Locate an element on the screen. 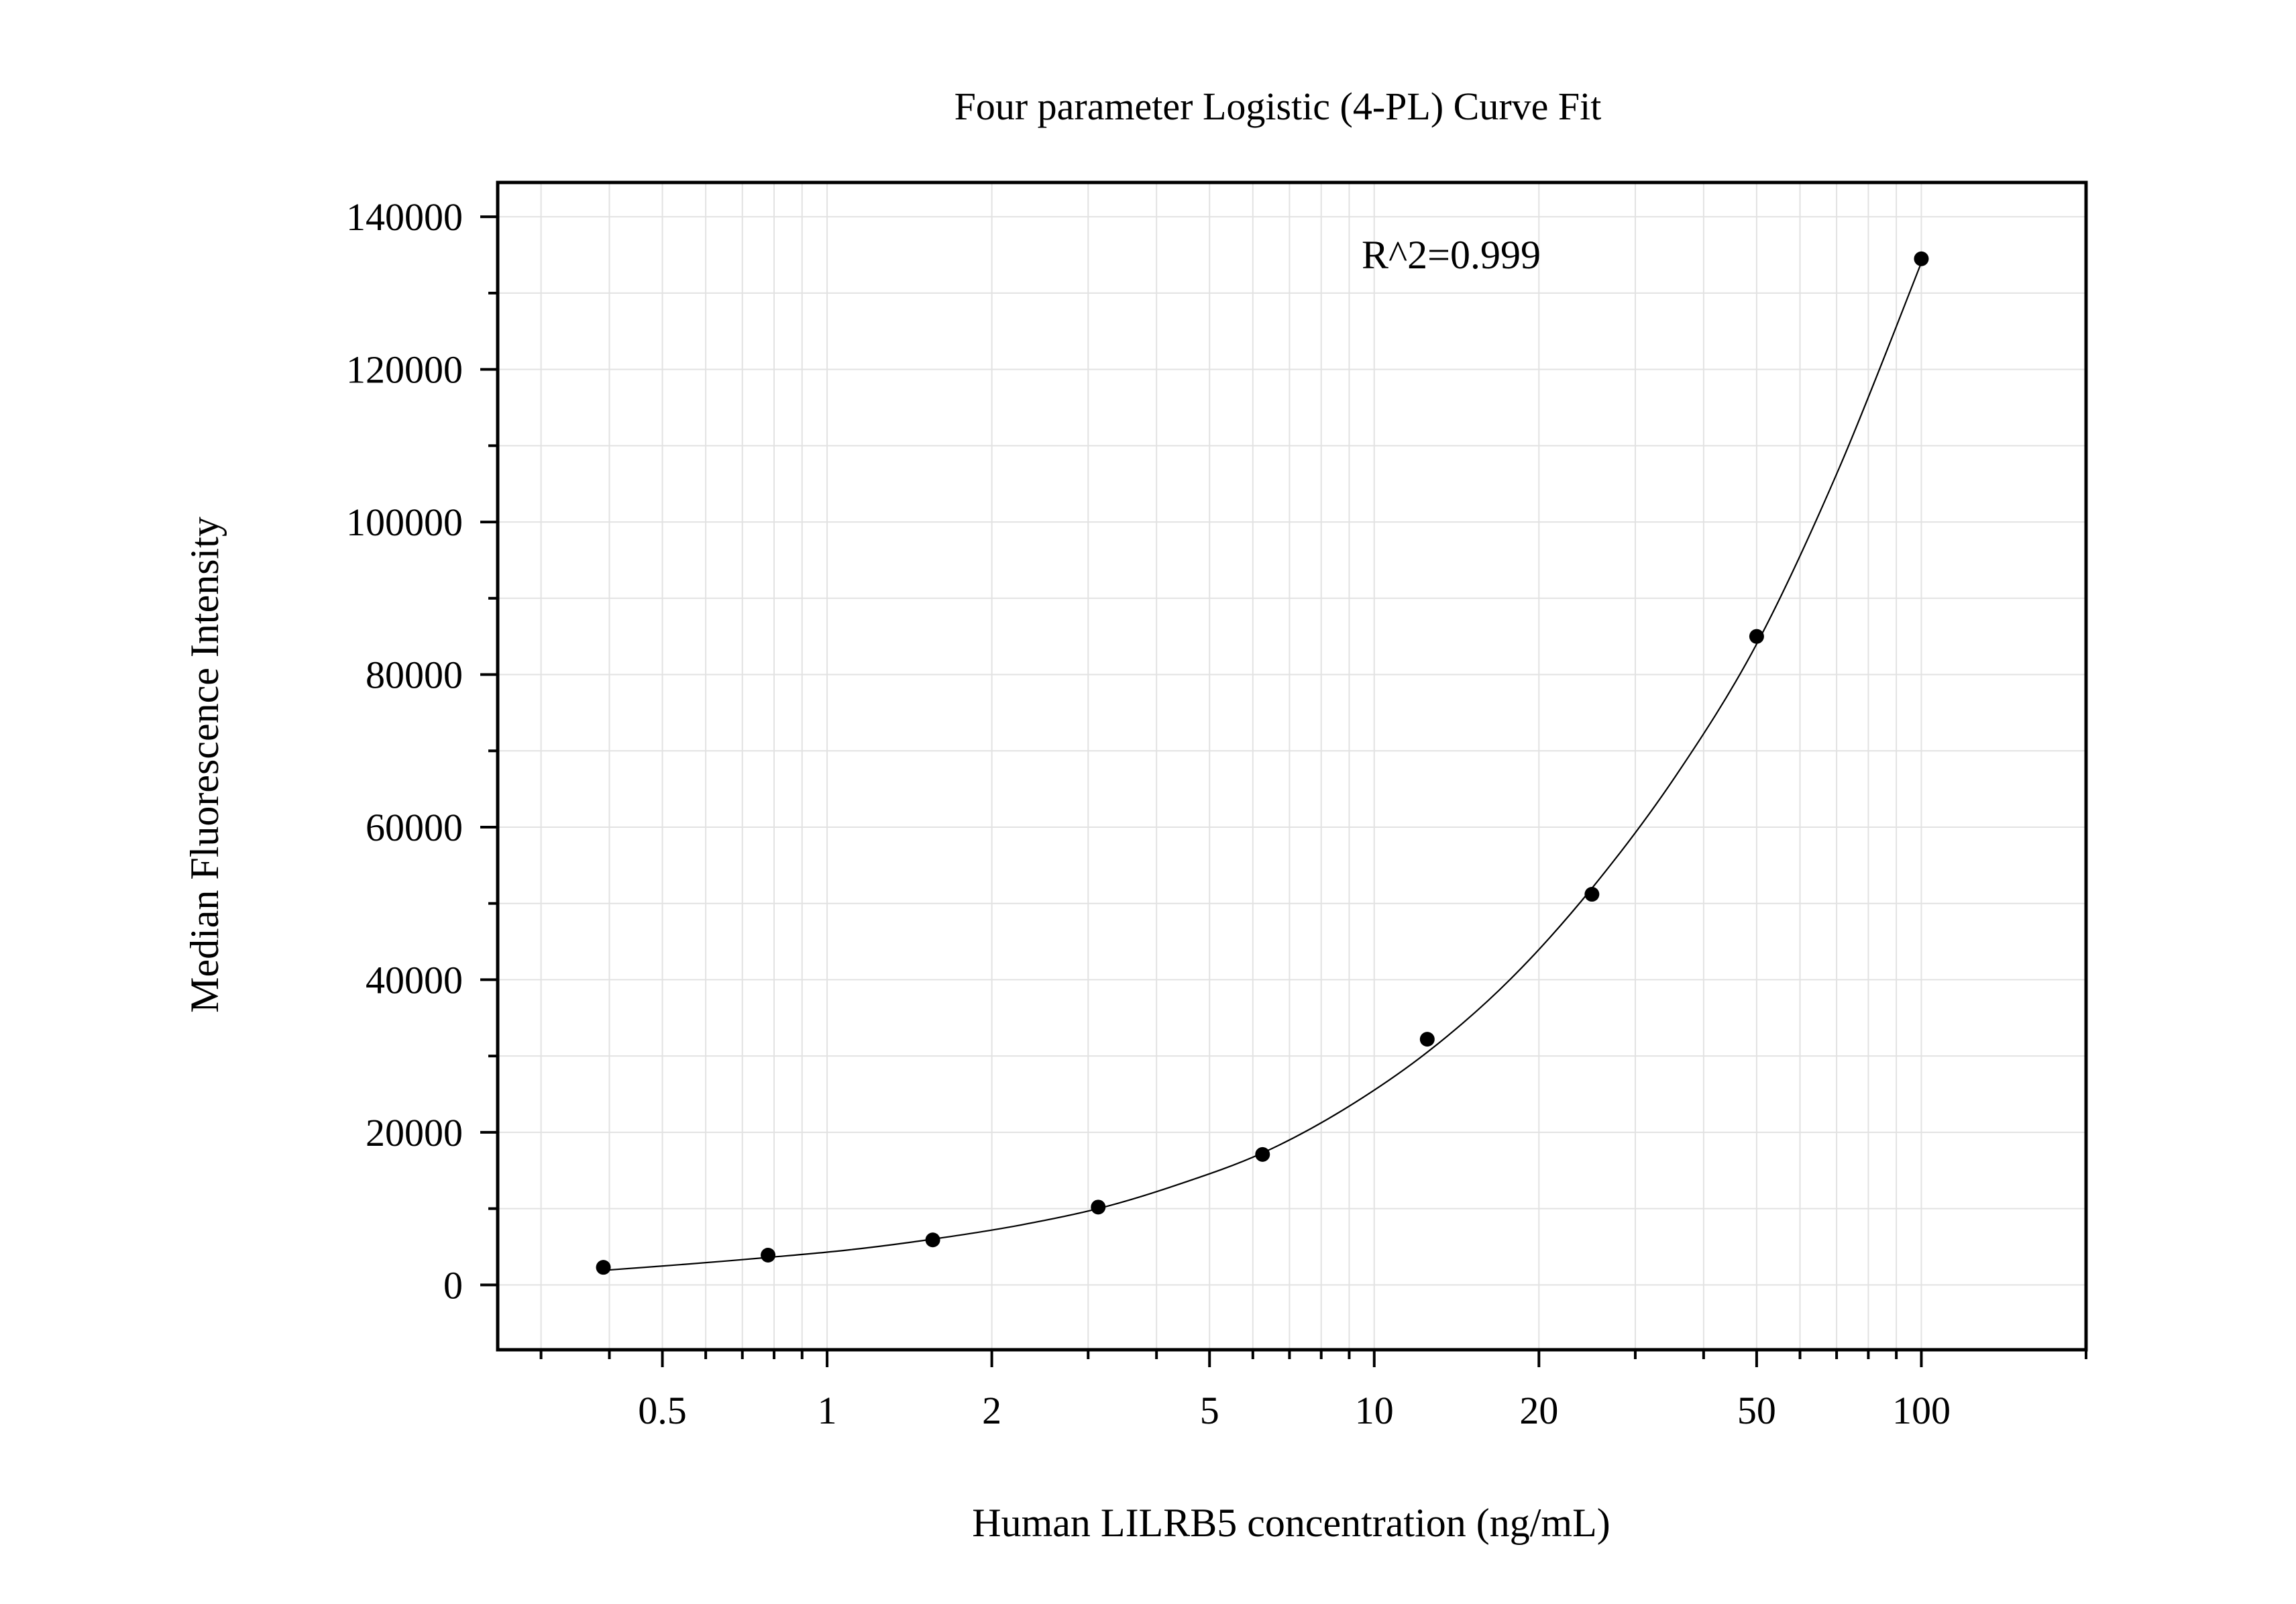 The width and height of the screenshot is (2296, 1604). x-axis-label: Human LILRB5 concentration (ng/mL) is located at coordinates (1291, 1523).